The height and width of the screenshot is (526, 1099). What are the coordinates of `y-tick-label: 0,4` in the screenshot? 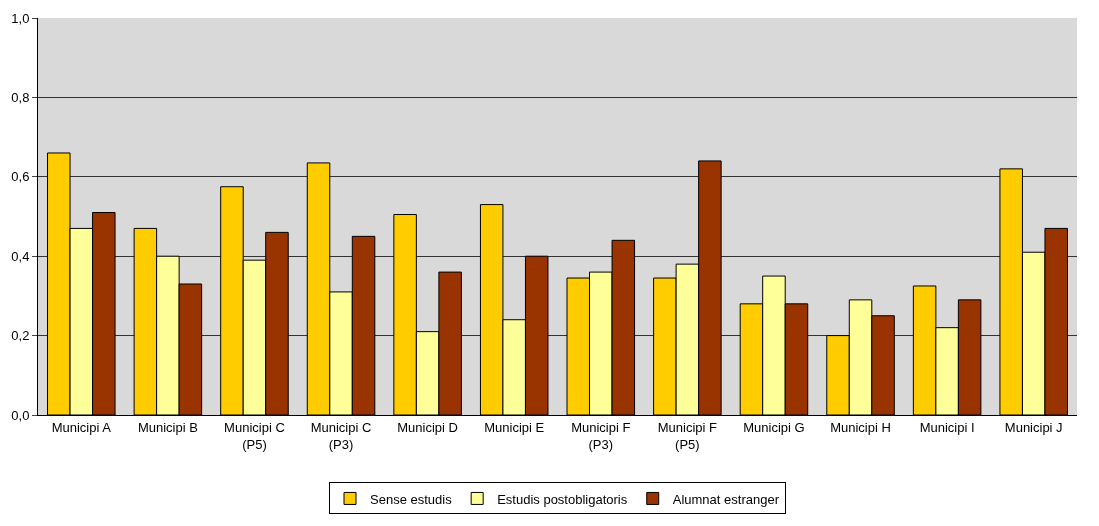 It's located at (20, 256).